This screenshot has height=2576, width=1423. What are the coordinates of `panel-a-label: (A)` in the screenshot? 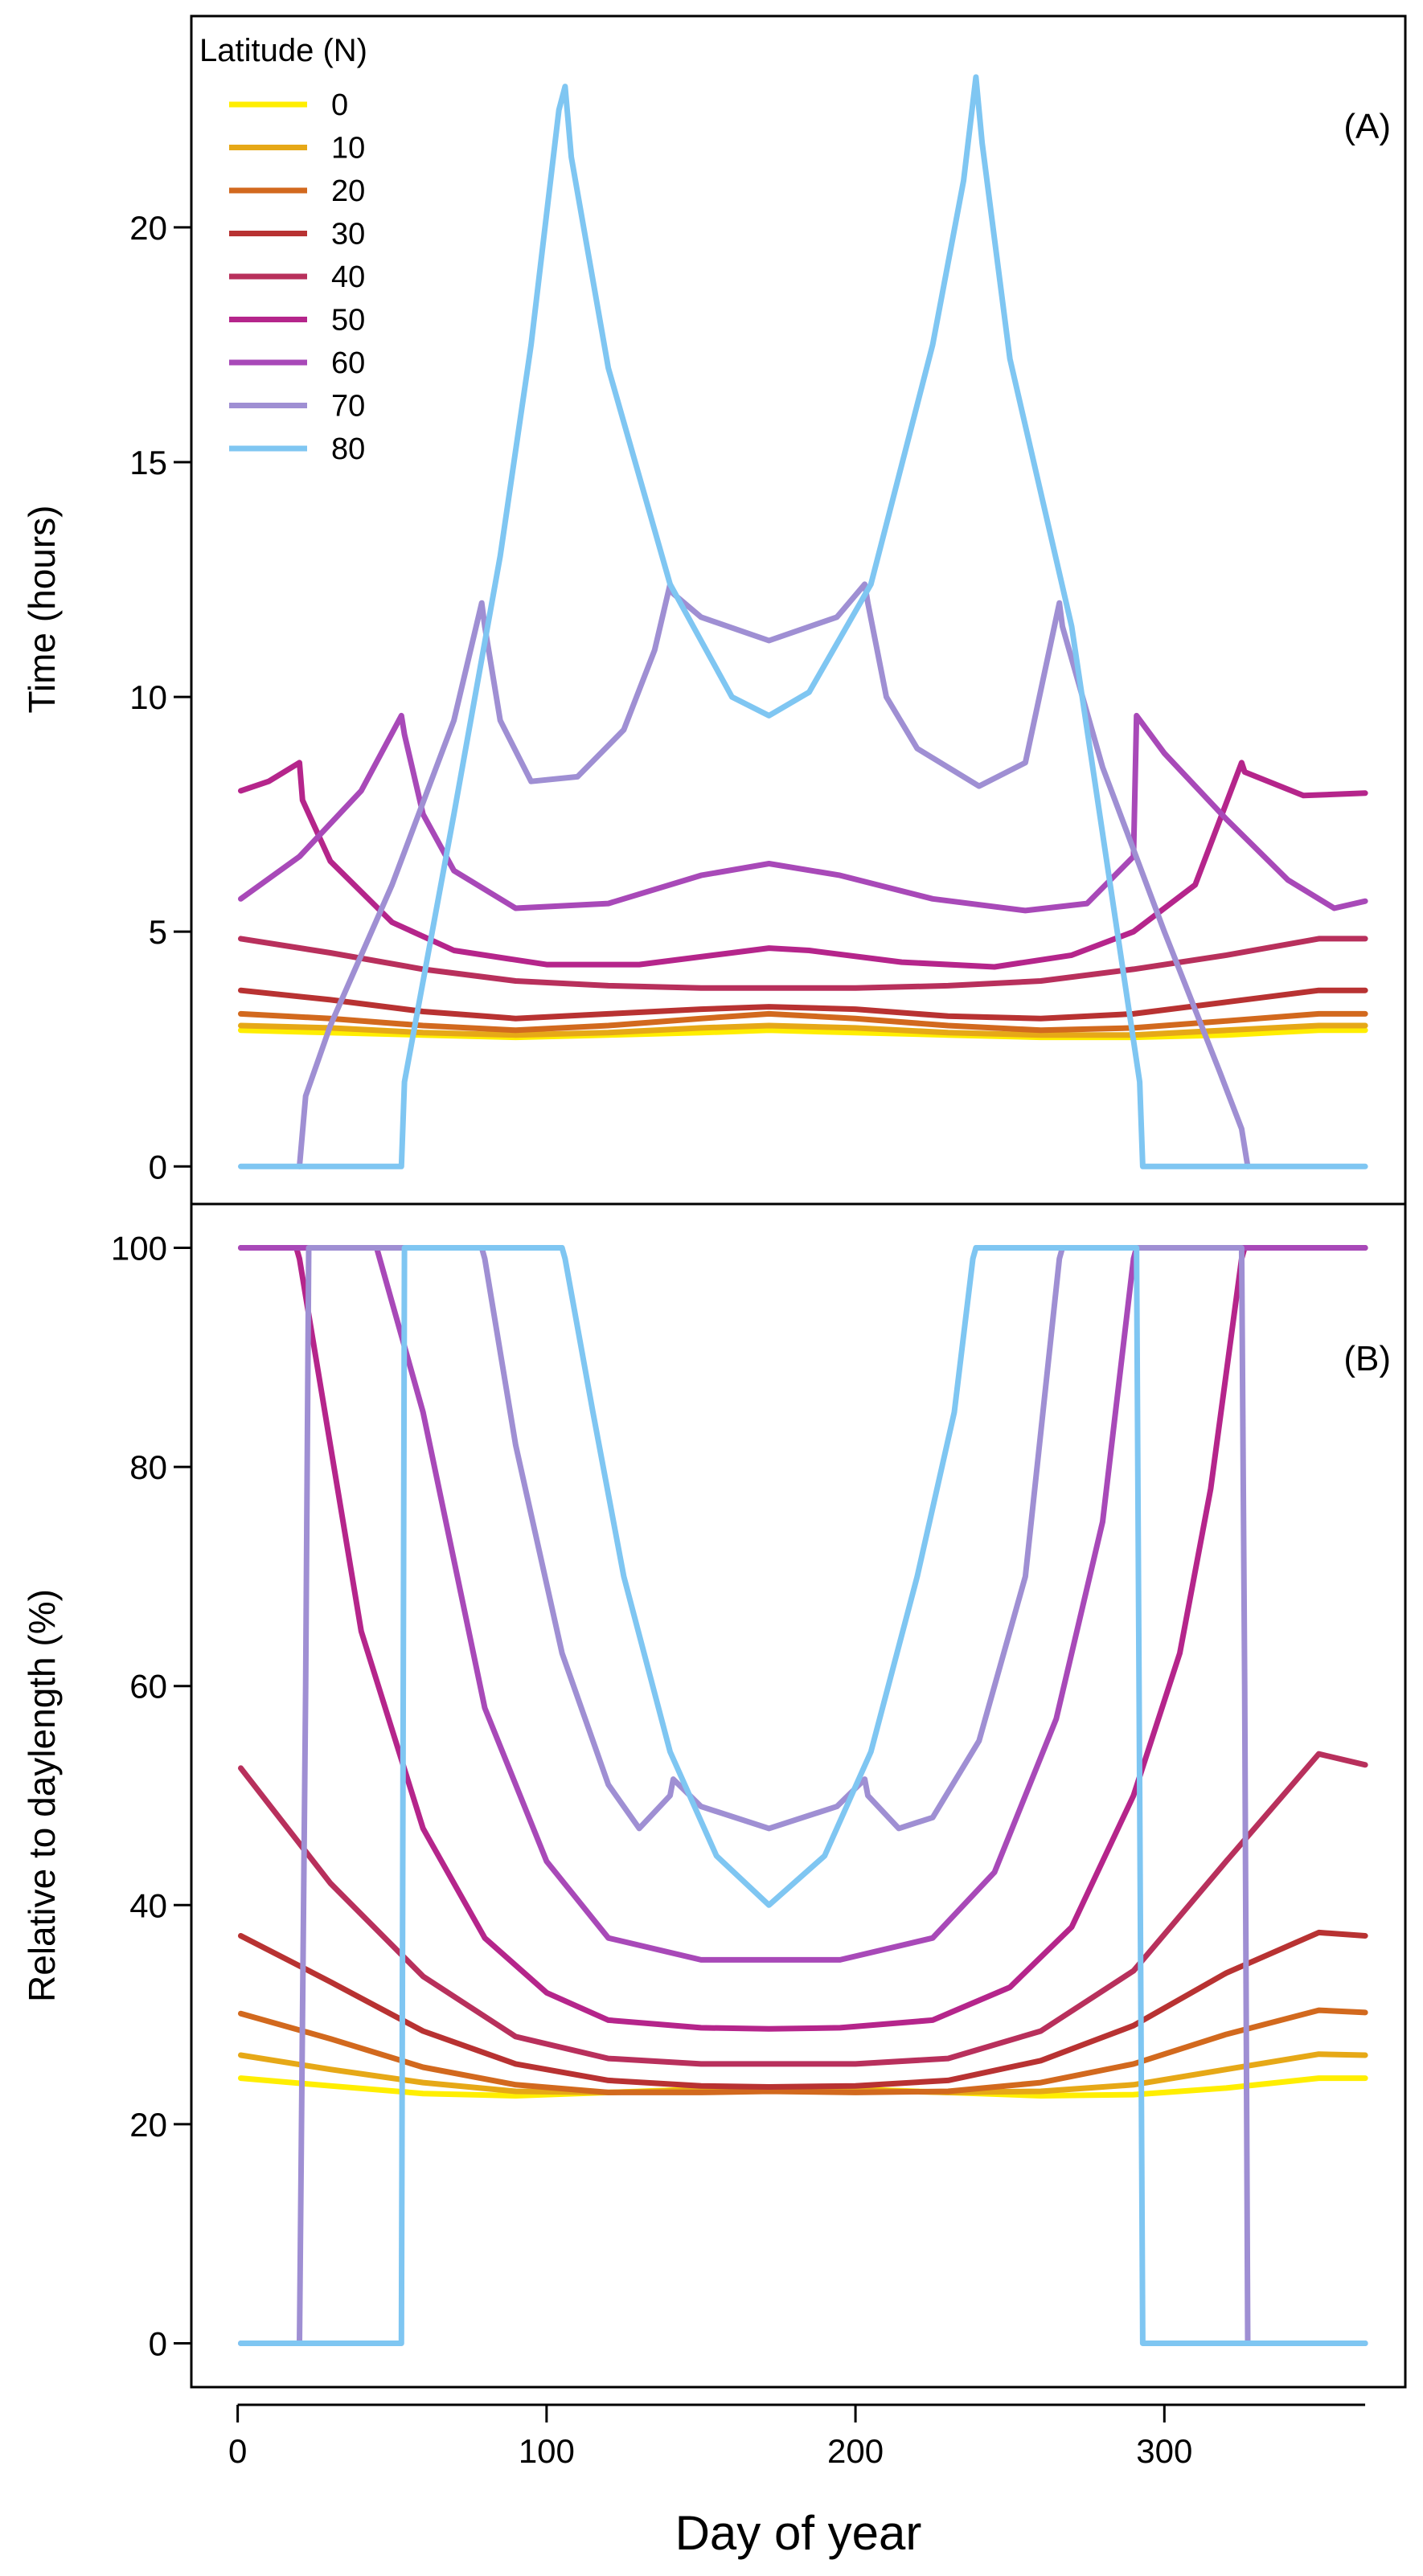 It's located at (1367, 126).